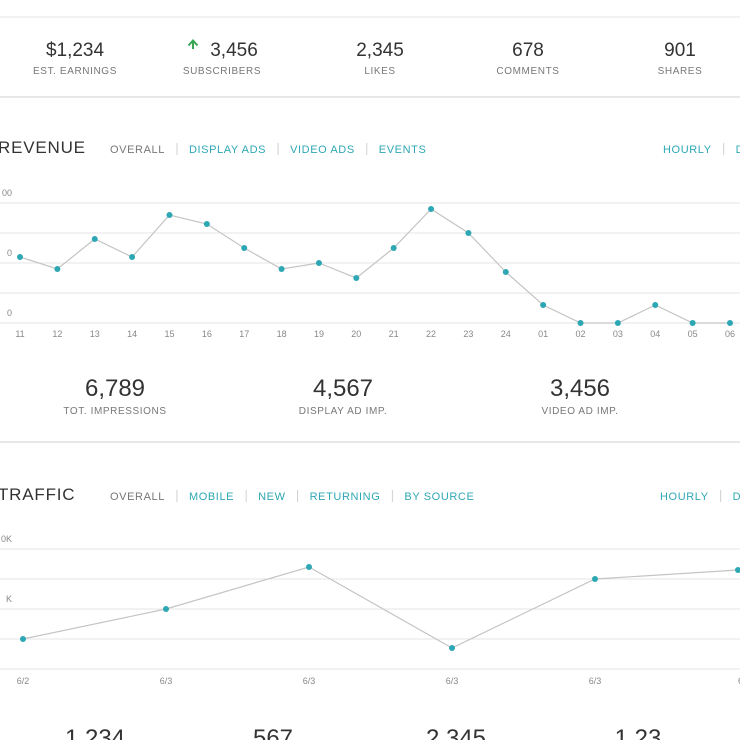 This screenshot has width=740, height=740. Describe the element at coordinates (319, 334) in the screenshot. I see `x-tick-label: 19` at that location.